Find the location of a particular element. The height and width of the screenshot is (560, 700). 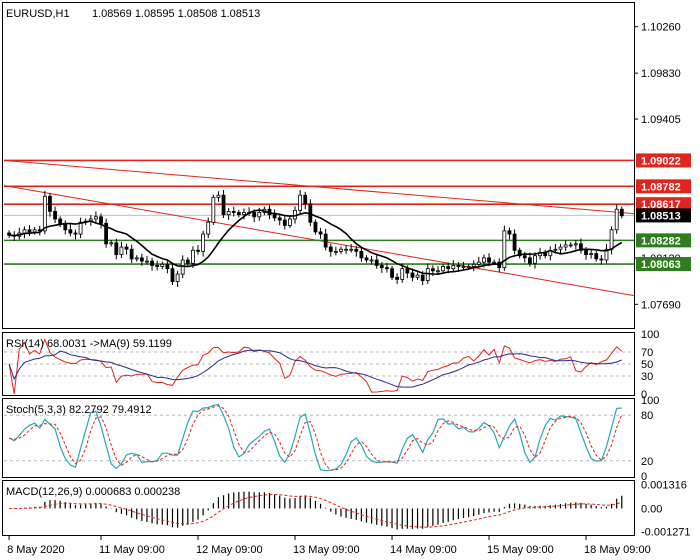

stoch-tick-label: 20 is located at coordinates (647, 462).